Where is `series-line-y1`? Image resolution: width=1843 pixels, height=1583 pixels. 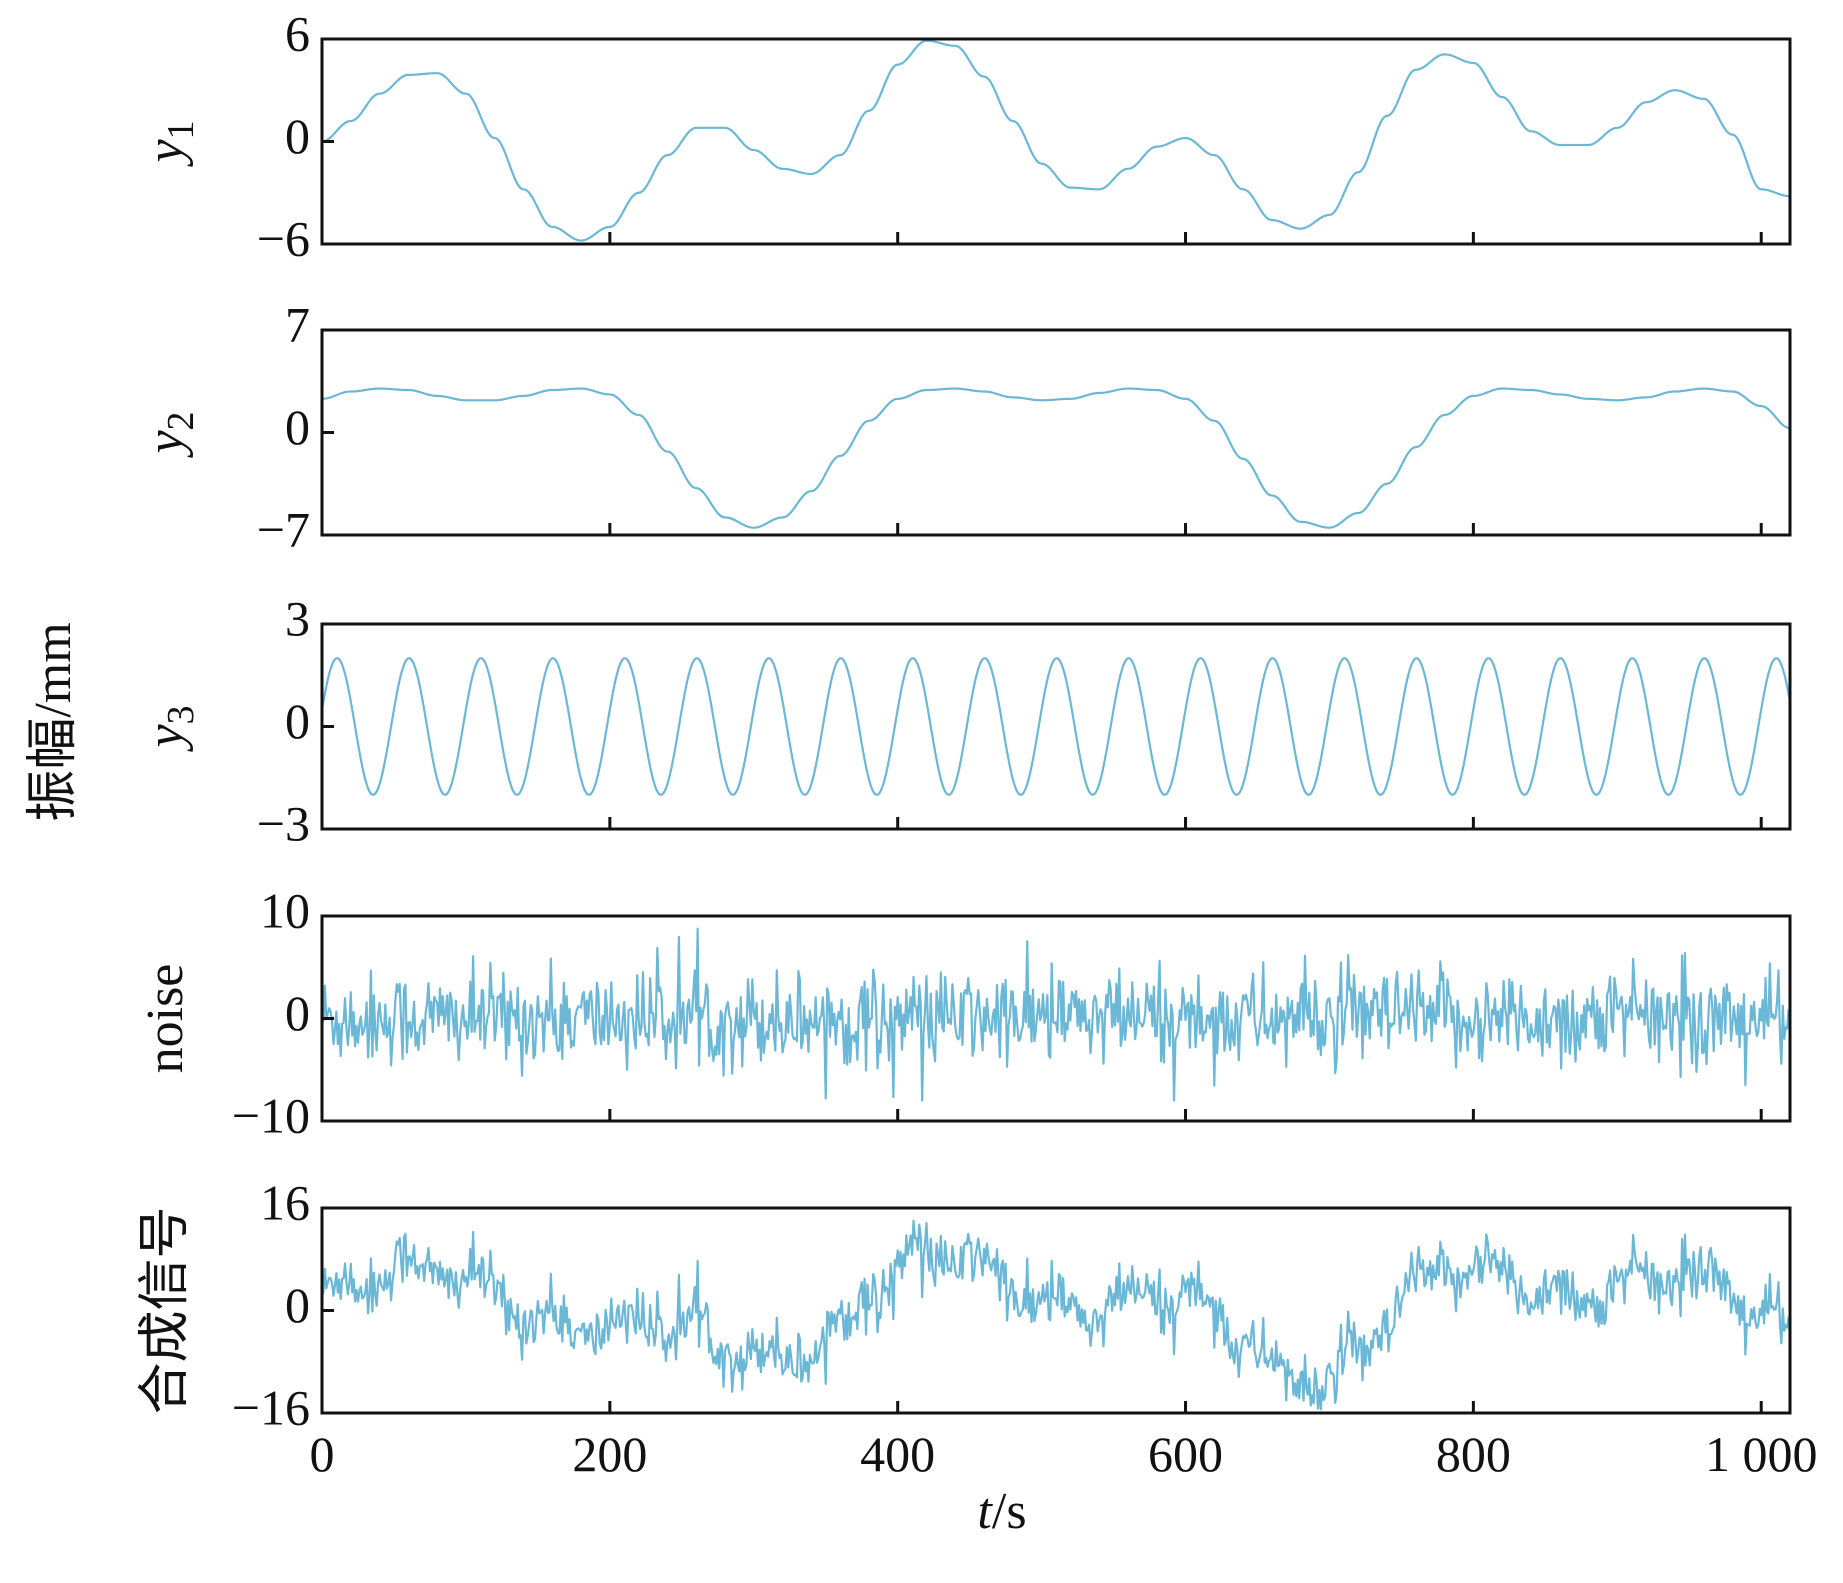
series-line-y1 is located at coordinates (1056, 140).